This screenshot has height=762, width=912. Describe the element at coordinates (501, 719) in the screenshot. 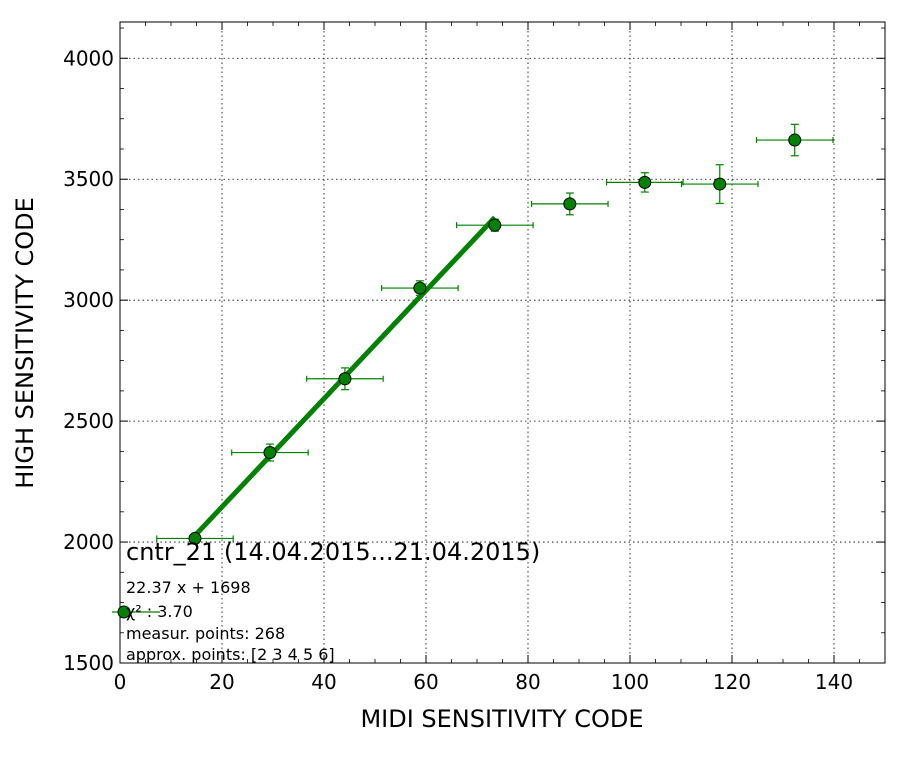

I see `x-axis-title: MIDI SENSITIVITY CODE` at that location.